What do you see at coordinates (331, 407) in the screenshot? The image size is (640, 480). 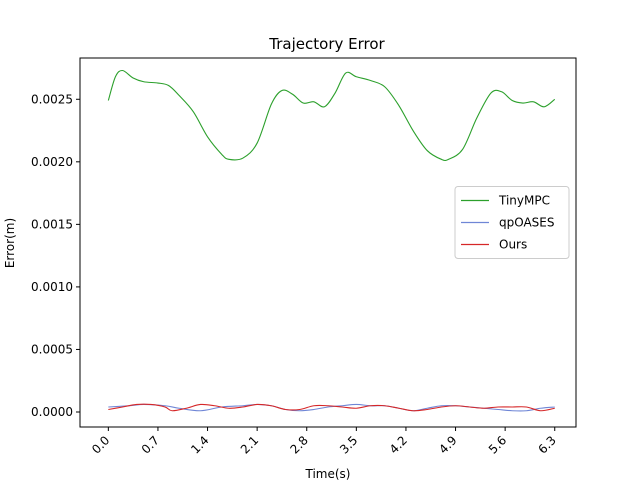 I see `series-line-ours` at bounding box center [331, 407].